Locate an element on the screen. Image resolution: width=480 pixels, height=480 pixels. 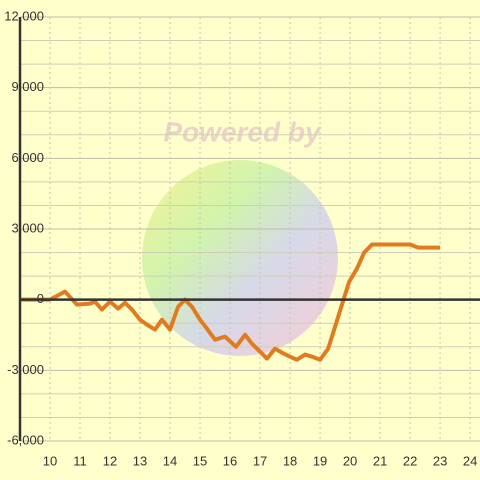
y-tick-label: -6,000 is located at coordinates (25, 439).